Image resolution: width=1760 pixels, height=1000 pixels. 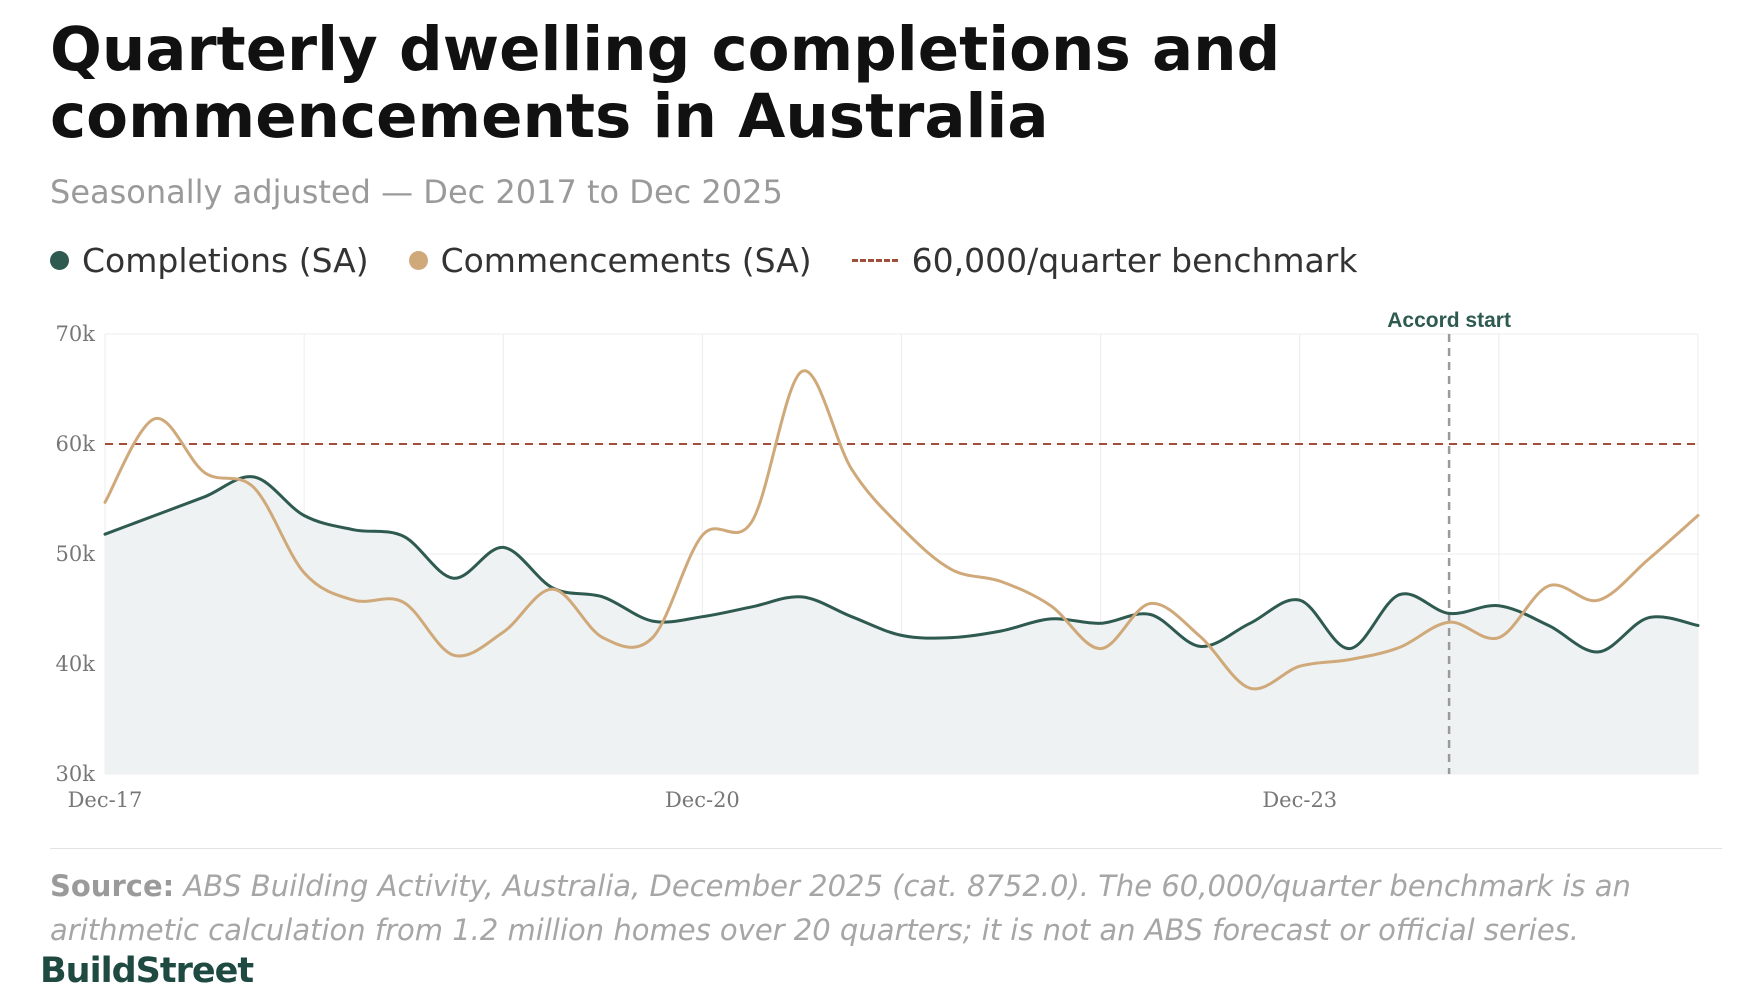 What do you see at coordinates (76, 664) in the screenshot?
I see `y-tick-label: 40k` at bounding box center [76, 664].